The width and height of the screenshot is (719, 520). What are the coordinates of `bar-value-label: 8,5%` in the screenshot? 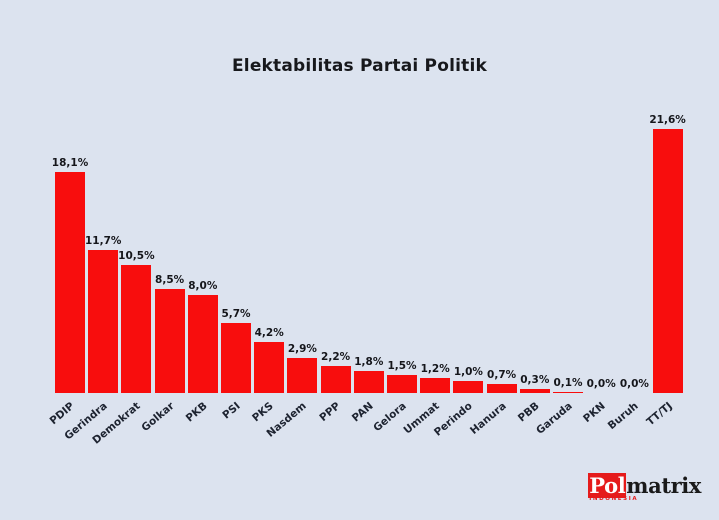 It's located at (170, 280).